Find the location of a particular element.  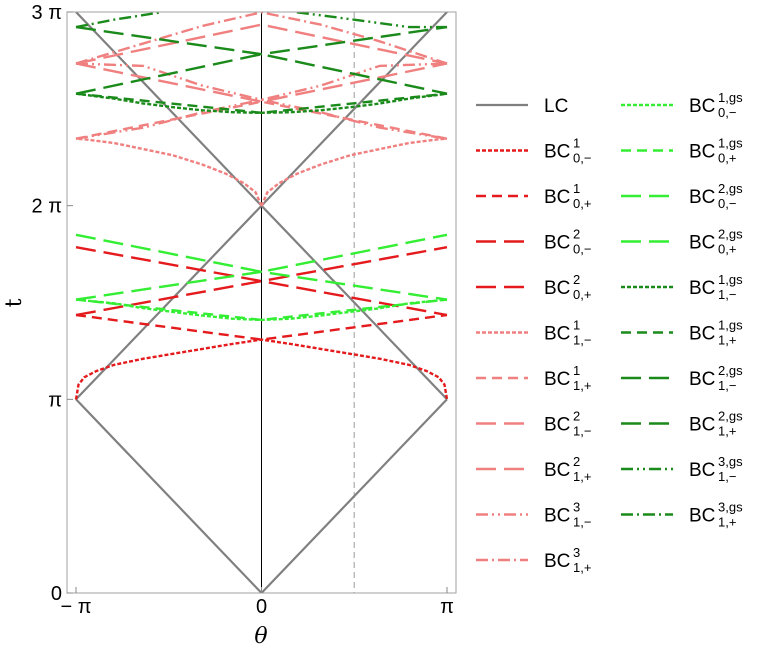

legend-label-17: BC 2,gs 1,− is located at coordinates (716, 378).